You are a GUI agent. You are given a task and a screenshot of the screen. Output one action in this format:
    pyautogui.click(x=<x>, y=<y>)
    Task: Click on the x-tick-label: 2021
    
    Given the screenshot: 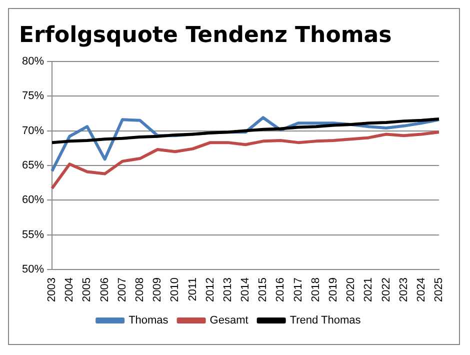 What is the action you would take?
    pyautogui.click(x=368, y=290)
    